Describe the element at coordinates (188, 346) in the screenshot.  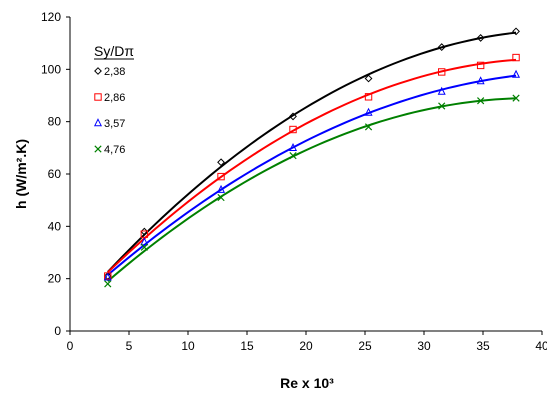
I see `x-tick-label: 10` at that location.